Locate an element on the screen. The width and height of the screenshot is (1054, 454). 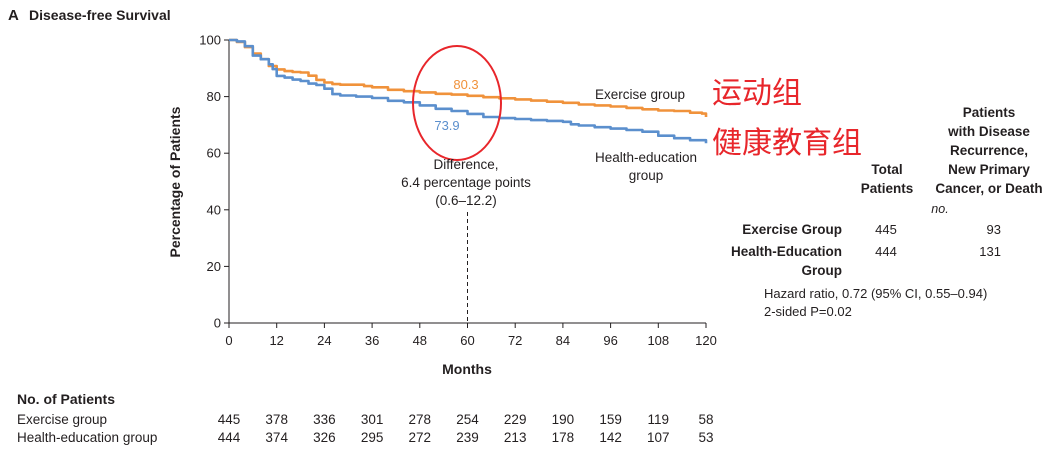
at-risk-value: 119 is located at coordinates (659, 419).